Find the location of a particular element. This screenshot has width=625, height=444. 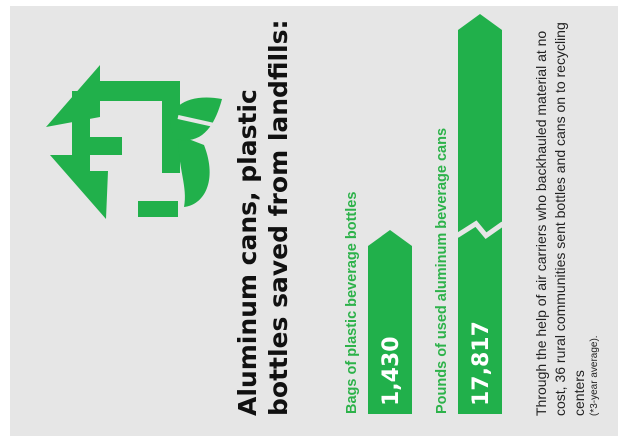

axis-break-mark is located at coordinates (480, 230).